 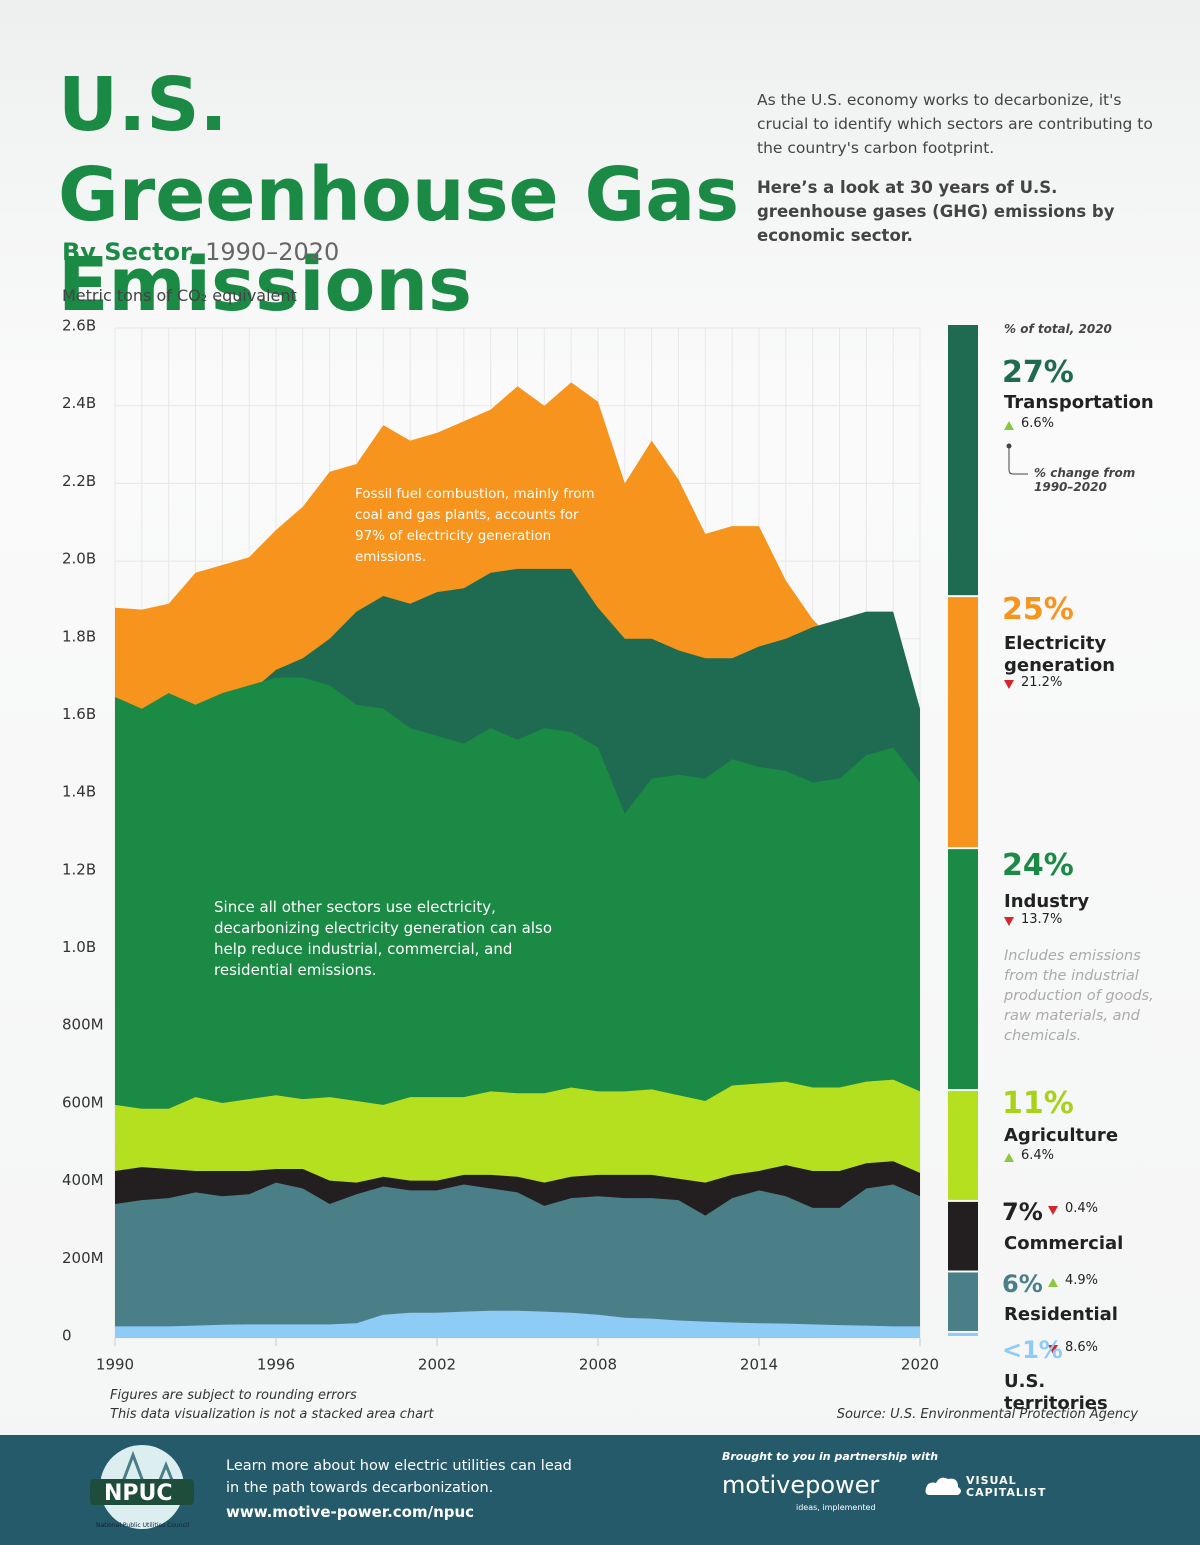 What do you see at coordinates (1038, 1103) in the screenshot?
I see `legend-share: 11%` at bounding box center [1038, 1103].